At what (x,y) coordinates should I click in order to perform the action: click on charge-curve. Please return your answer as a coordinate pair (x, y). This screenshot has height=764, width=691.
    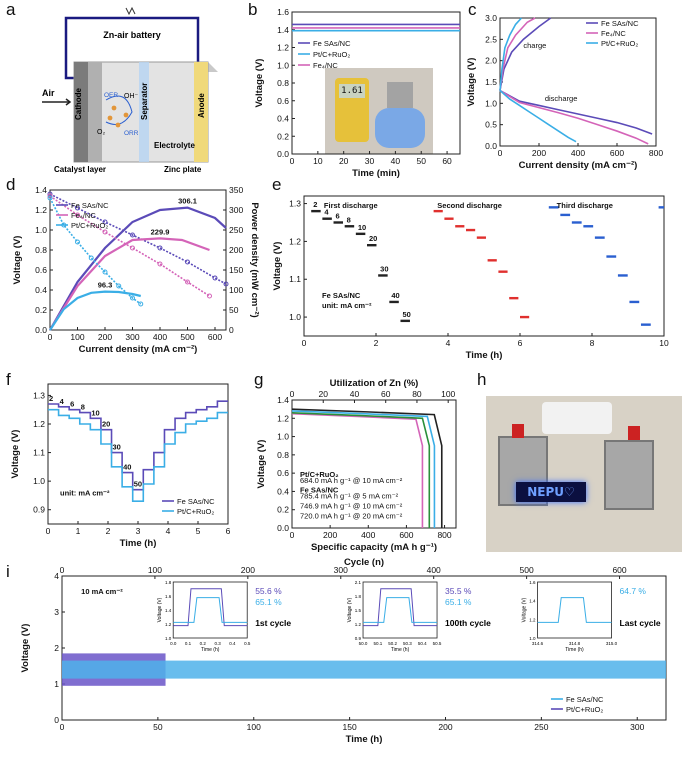
    Looking at the image, I should click on (517, 54).